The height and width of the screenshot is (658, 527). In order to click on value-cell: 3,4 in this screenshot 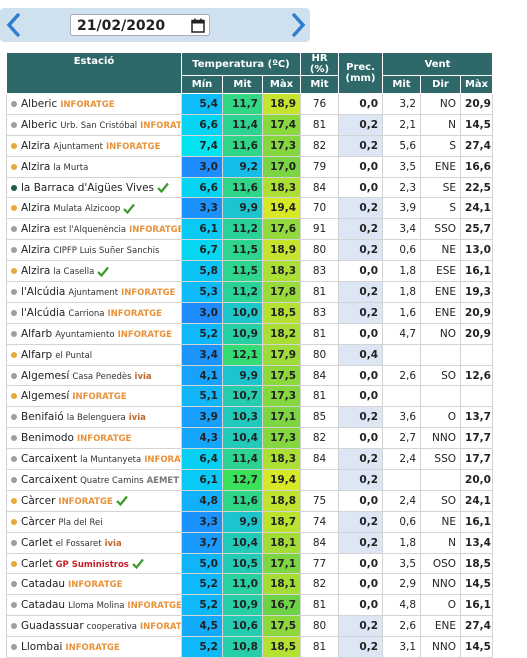, I will do `click(402, 229)`.